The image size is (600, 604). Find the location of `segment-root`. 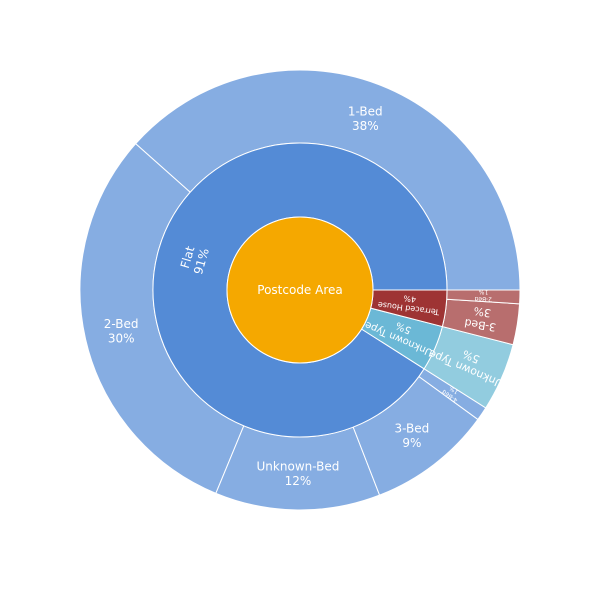

segment-root is located at coordinates (300, 290).